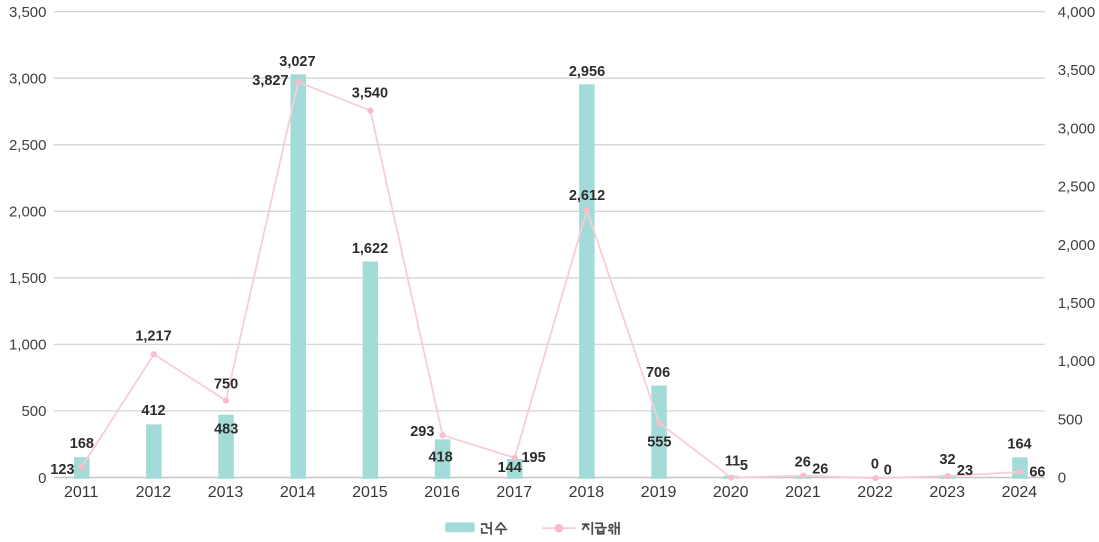 The image size is (1099, 542). Describe the element at coordinates (659, 443) in the screenshot. I see `svg-text: 555` at that location.